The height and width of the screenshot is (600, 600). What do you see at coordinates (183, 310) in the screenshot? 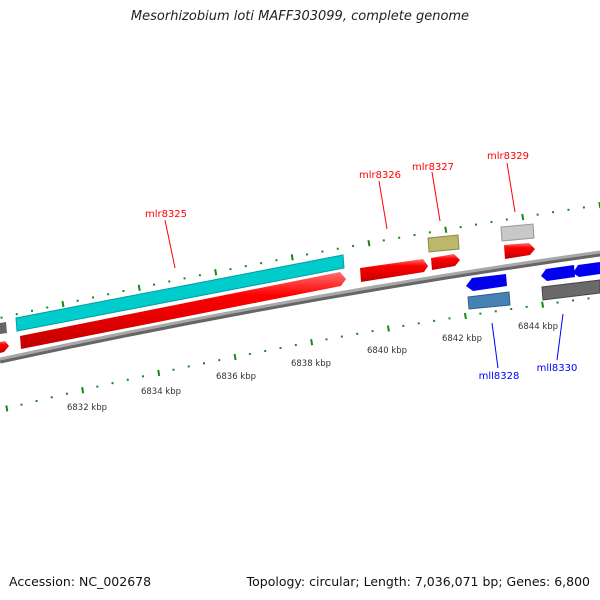
I see `gene-mlr8325` at bounding box center [183, 310].